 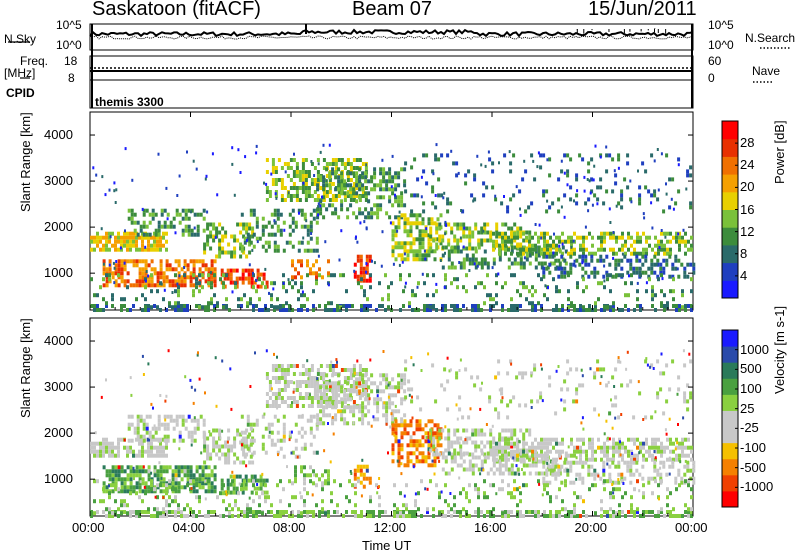 What do you see at coordinates (391, 94) in the screenshot?
I see `cpid-strip-frame` at bounding box center [391, 94].